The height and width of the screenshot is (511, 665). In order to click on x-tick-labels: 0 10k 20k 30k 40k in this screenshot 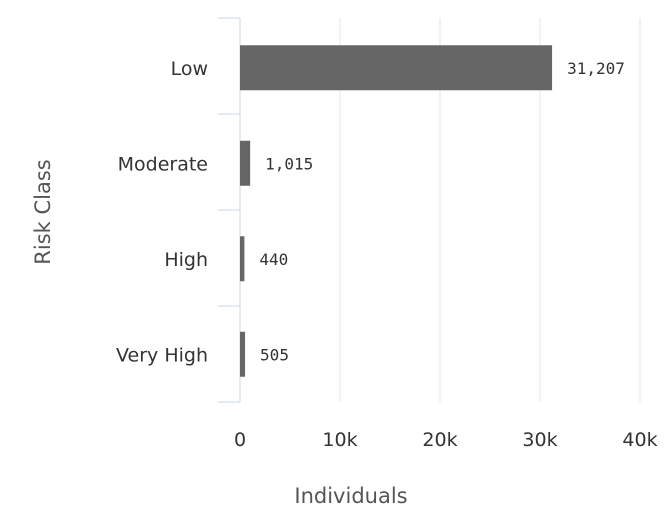, I will do `click(446, 440)`.